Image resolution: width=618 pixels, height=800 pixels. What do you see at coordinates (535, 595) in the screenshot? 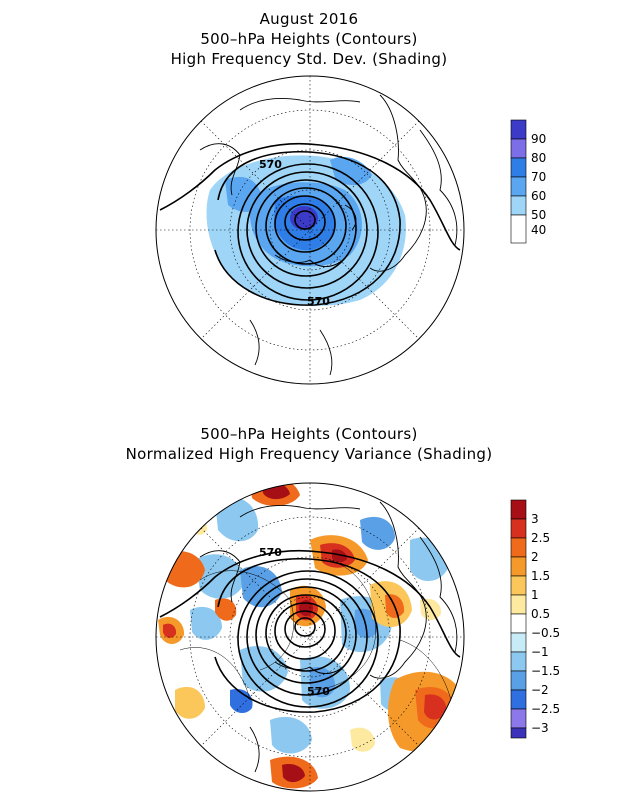
I see `panel2-colorbar-label: 1` at bounding box center [535, 595].